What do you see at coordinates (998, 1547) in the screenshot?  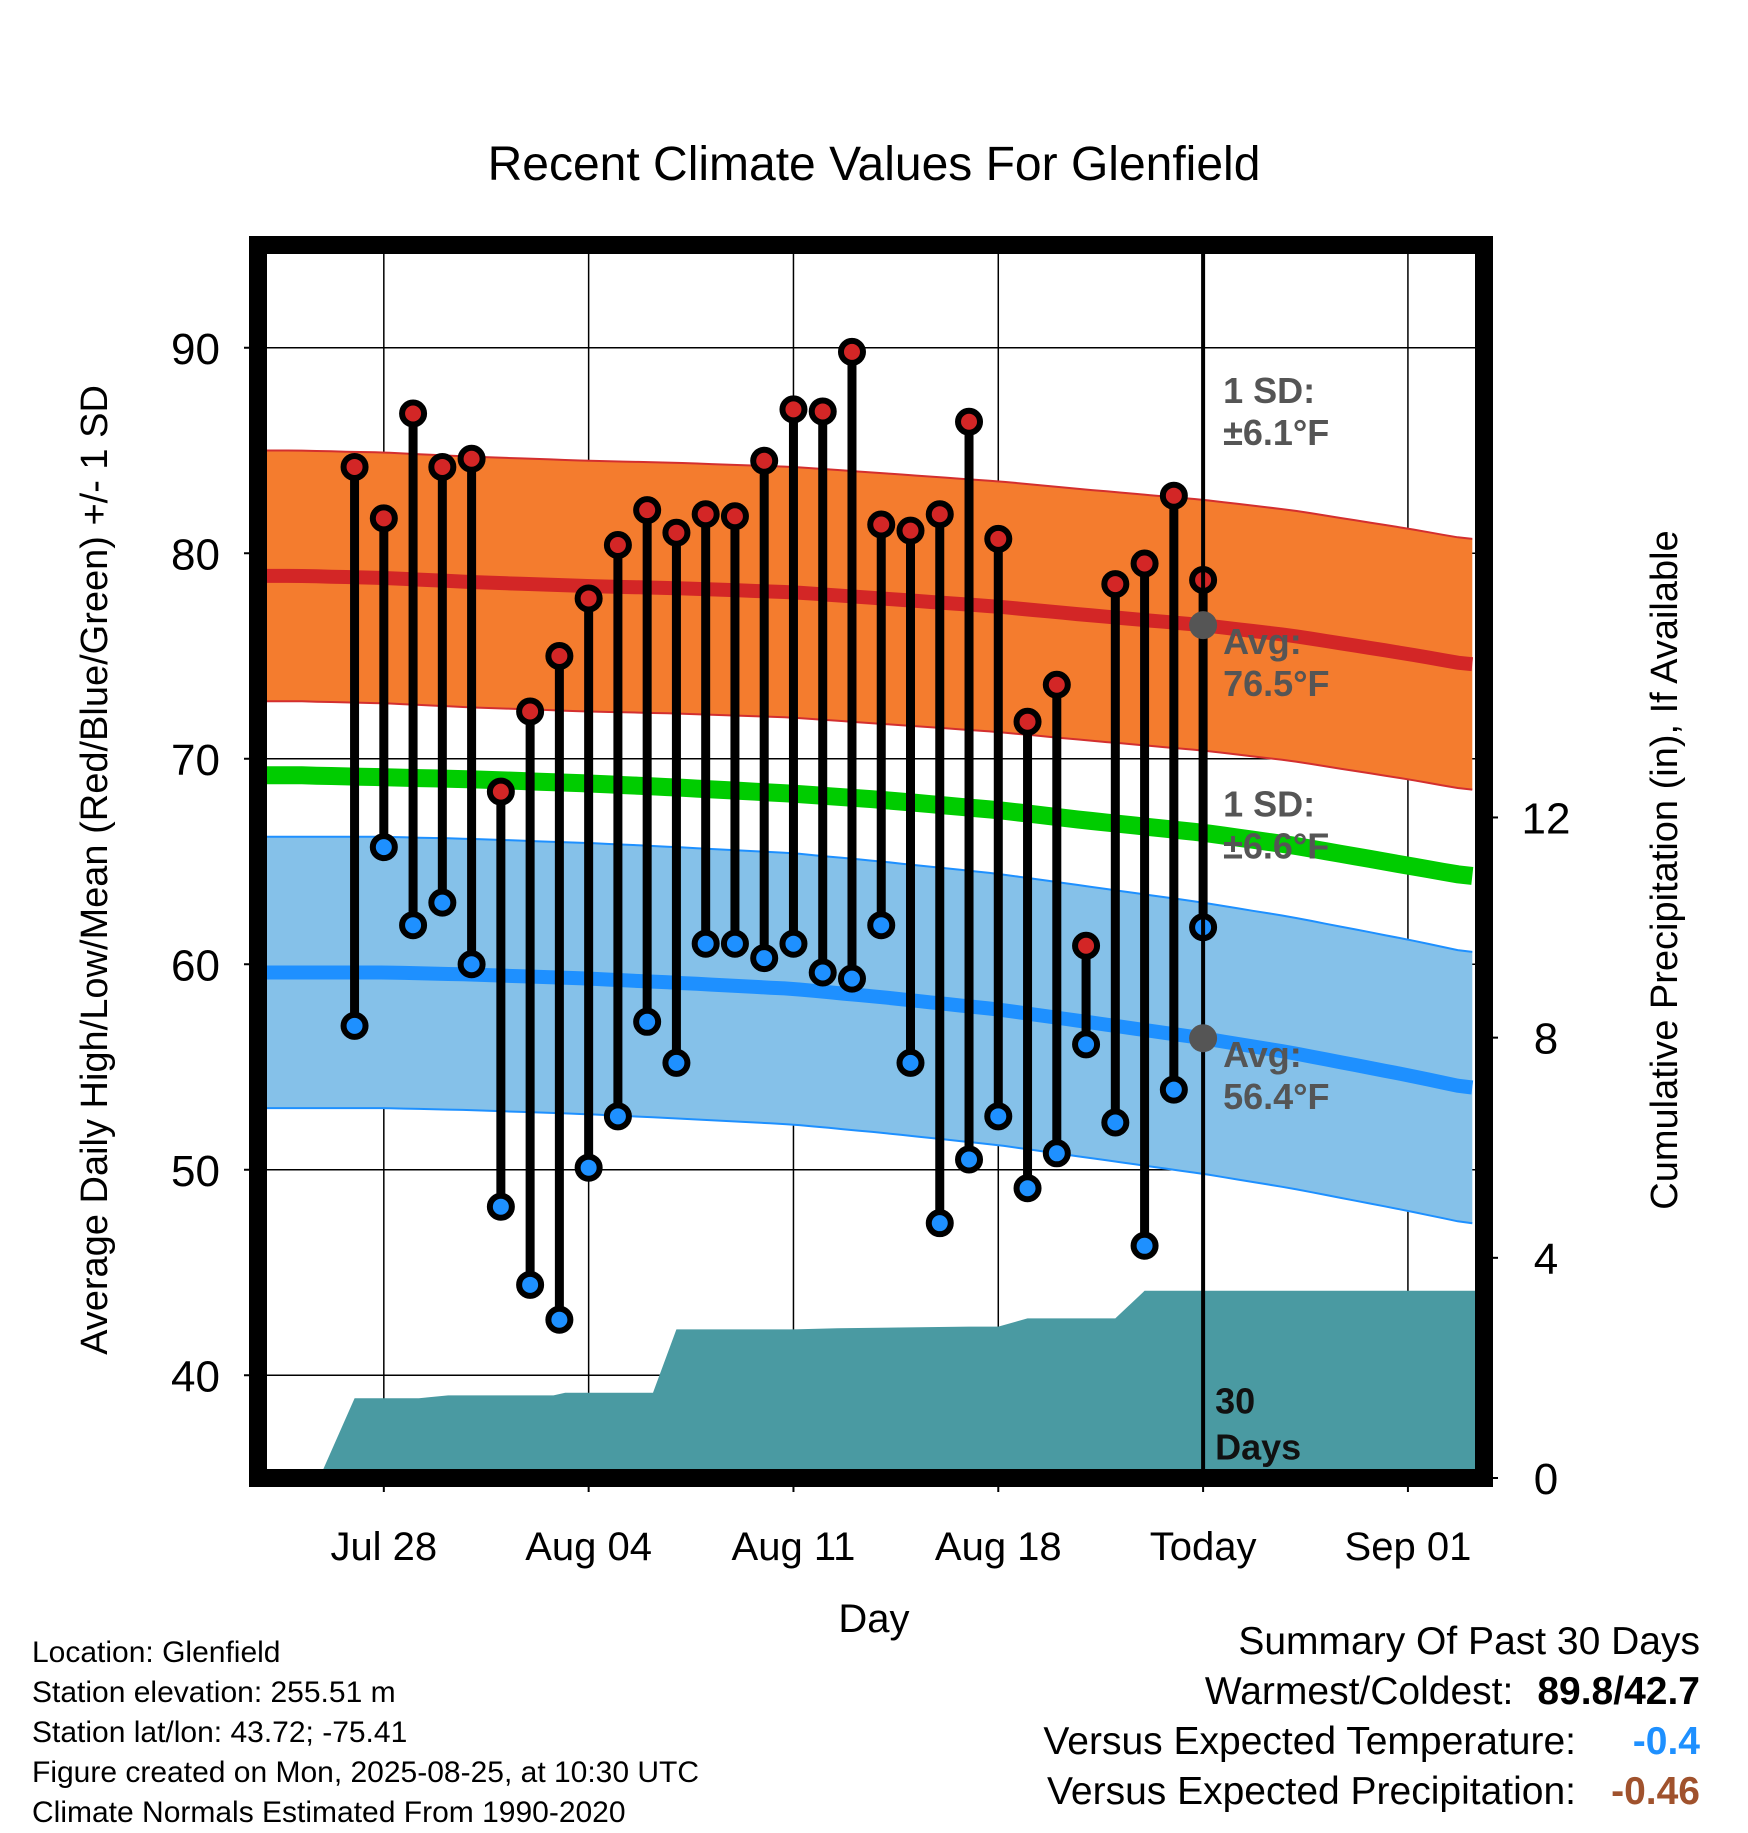 I see `x-tick-label: Aug 18` at bounding box center [998, 1547].